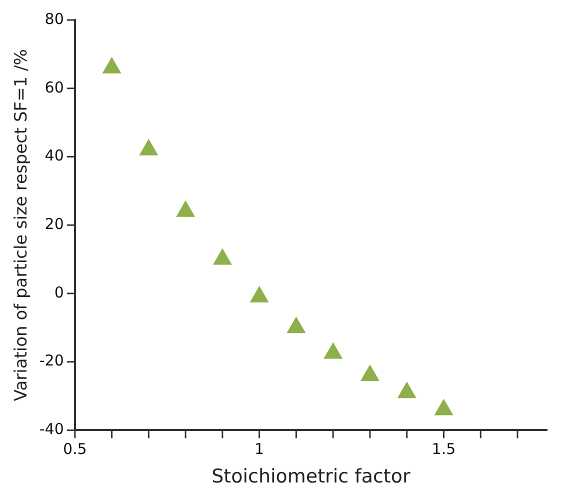 The height and width of the screenshot is (501, 566). Describe the element at coordinates (54, 155) in the screenshot. I see `y-tick-label: 40` at that location.